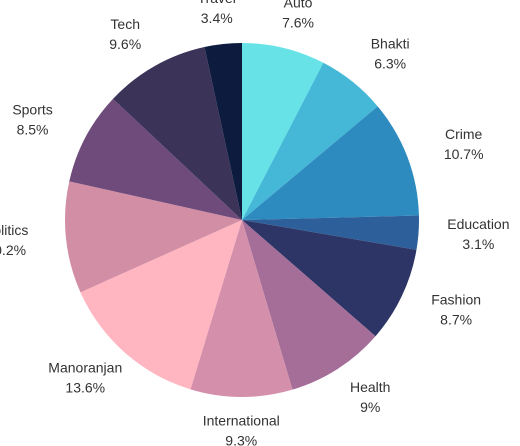 This screenshot has height=446, width=520. Describe the element at coordinates (32, 110) in the screenshot. I see `slice-label: Sports` at that location.